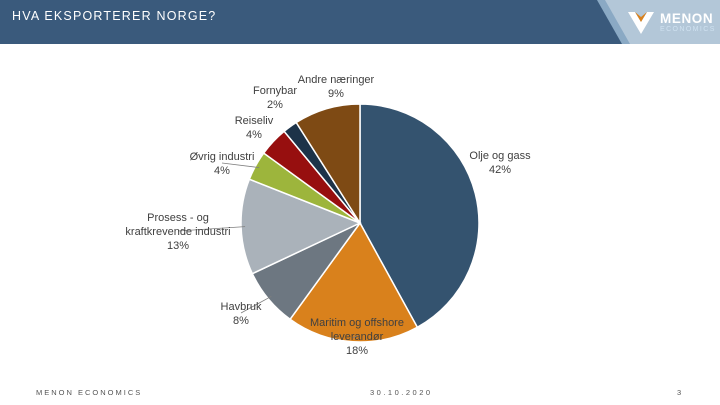 The height and width of the screenshot is (405, 720). What do you see at coordinates (275, 98) in the screenshot?
I see `slice-label: Fornybar 2%` at bounding box center [275, 98].